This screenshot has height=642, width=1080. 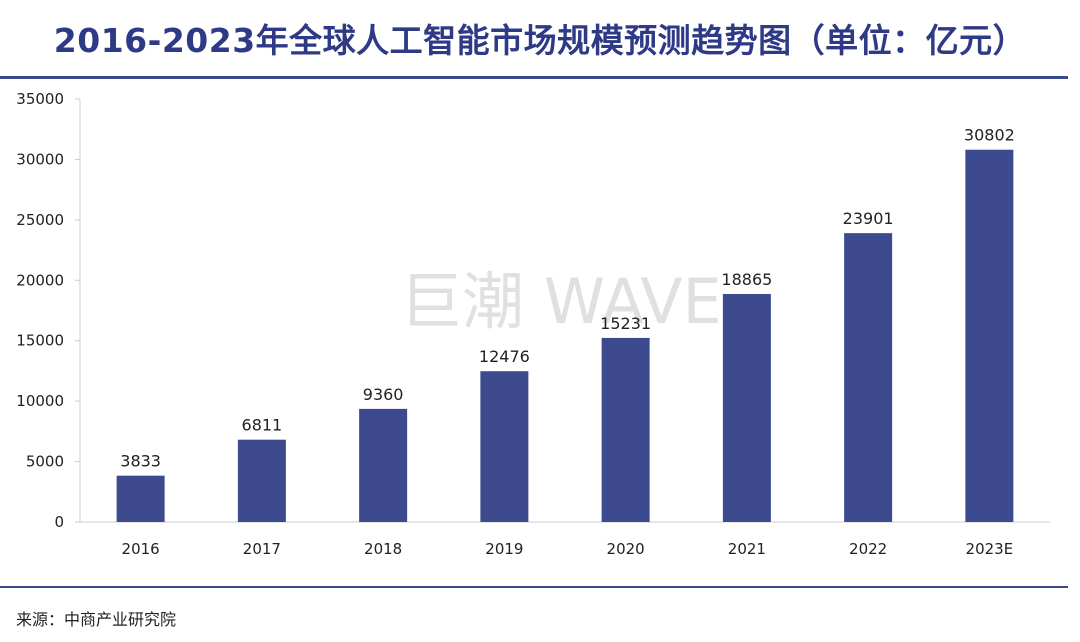 I want to click on bar-2017, so click(x=261, y=480).